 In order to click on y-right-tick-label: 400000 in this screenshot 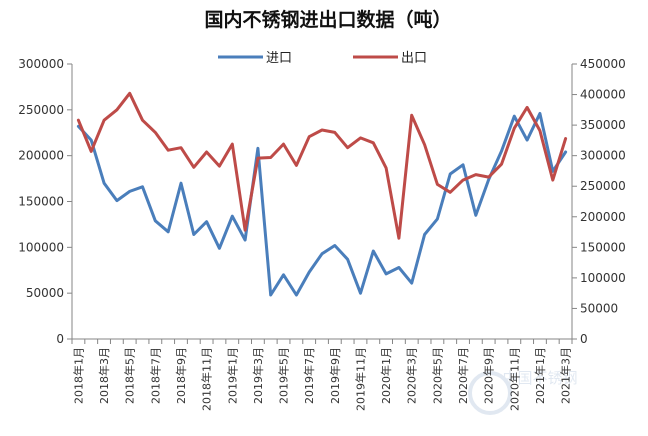, I will do `click(603, 95)`.